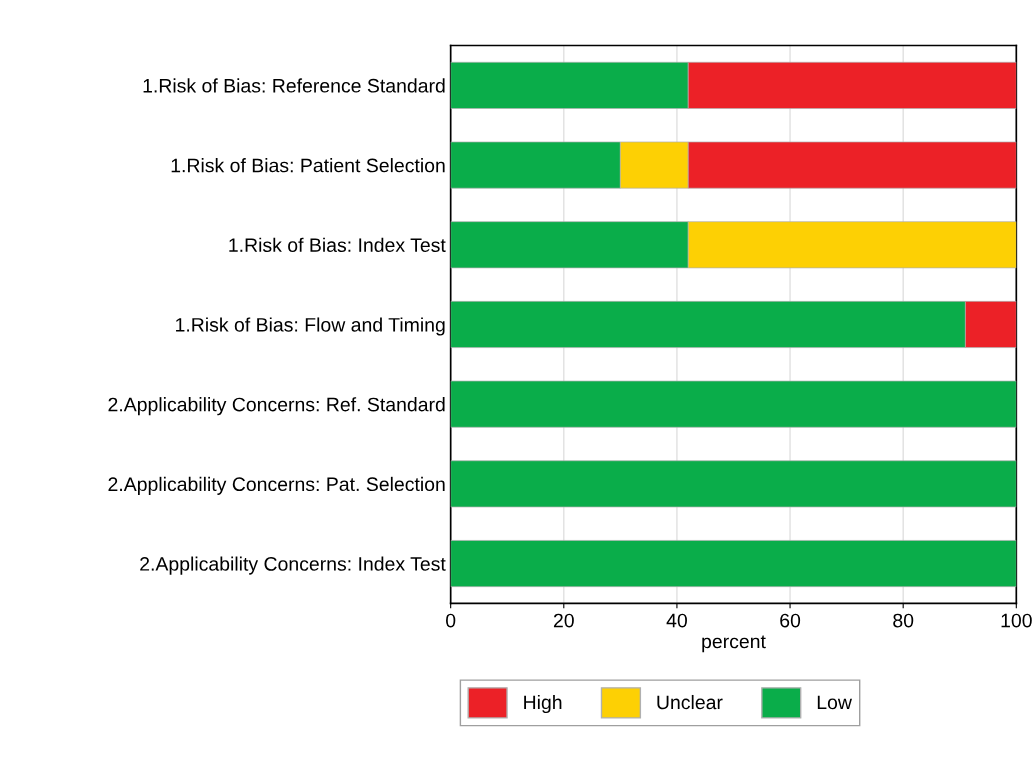 This screenshot has height=759, width=1036. What do you see at coordinates (734, 644) in the screenshot?
I see `x-axis-title: percent` at bounding box center [734, 644].